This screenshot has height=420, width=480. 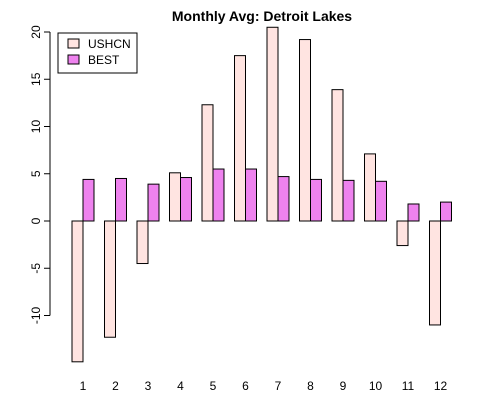 I want to click on y-axis: -10 -5 0 5 10 15 20, so click(x=40, y=175).